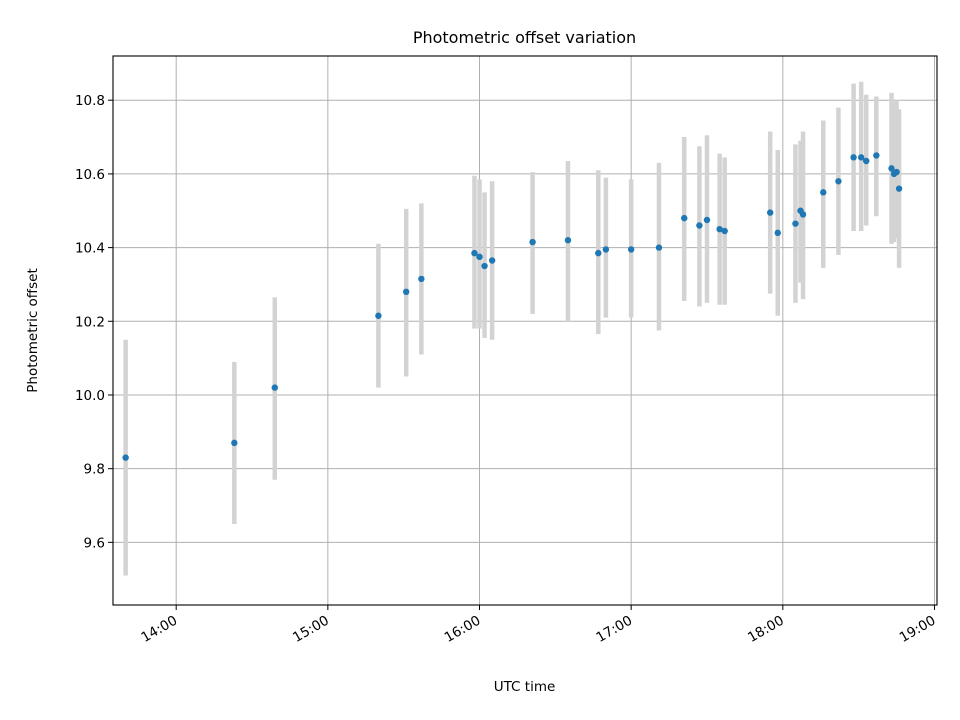 This screenshot has width=960, height=720. I want to click on x-tick-label: 18:00, so click(766, 629).